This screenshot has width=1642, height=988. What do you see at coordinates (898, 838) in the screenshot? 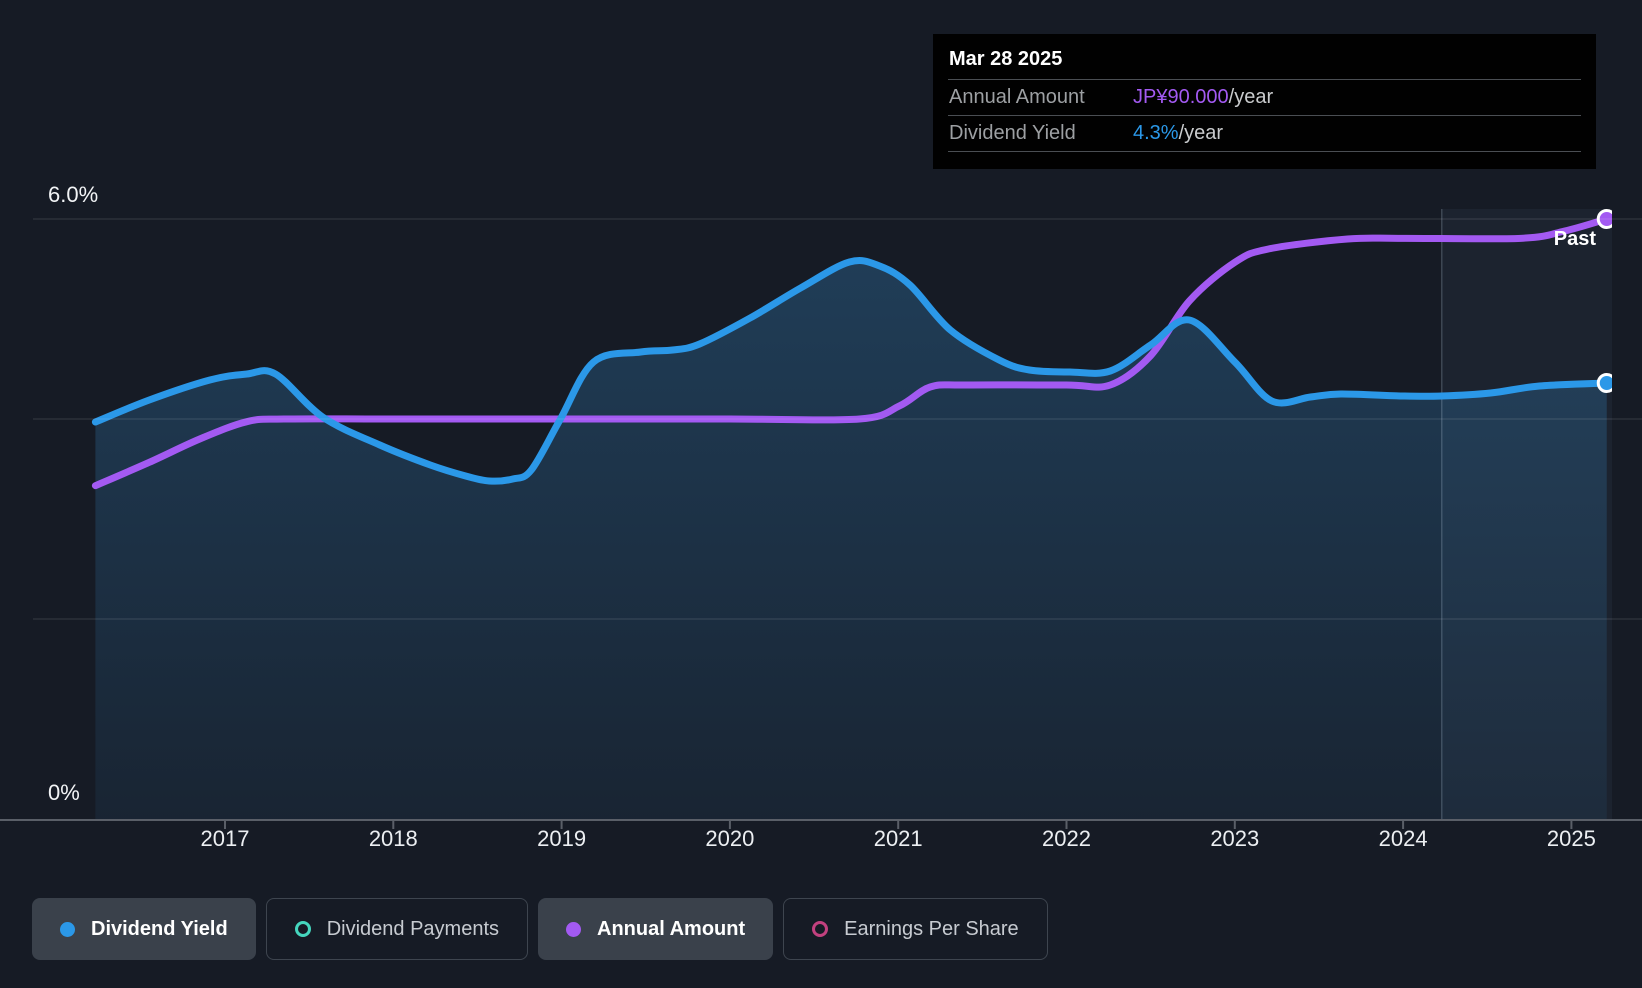
I see `x-axis-label-2021: 2021` at bounding box center [898, 838].